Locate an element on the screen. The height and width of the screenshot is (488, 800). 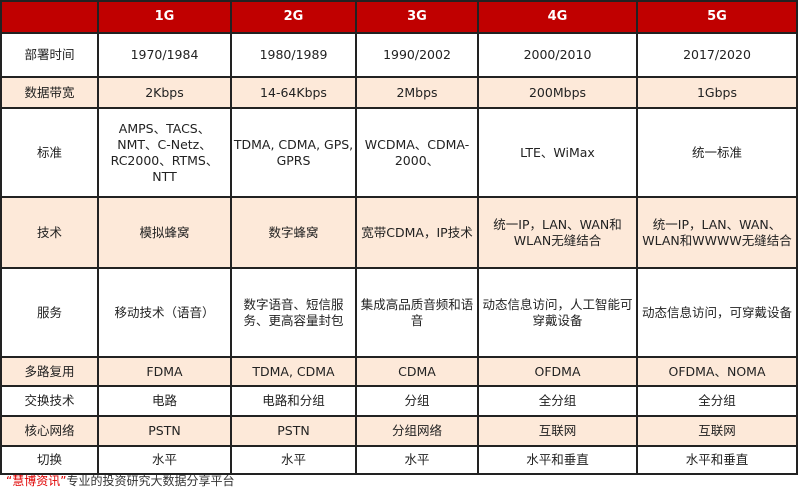
table-cell: 模拟蜂窝 is located at coordinates (164, 232).